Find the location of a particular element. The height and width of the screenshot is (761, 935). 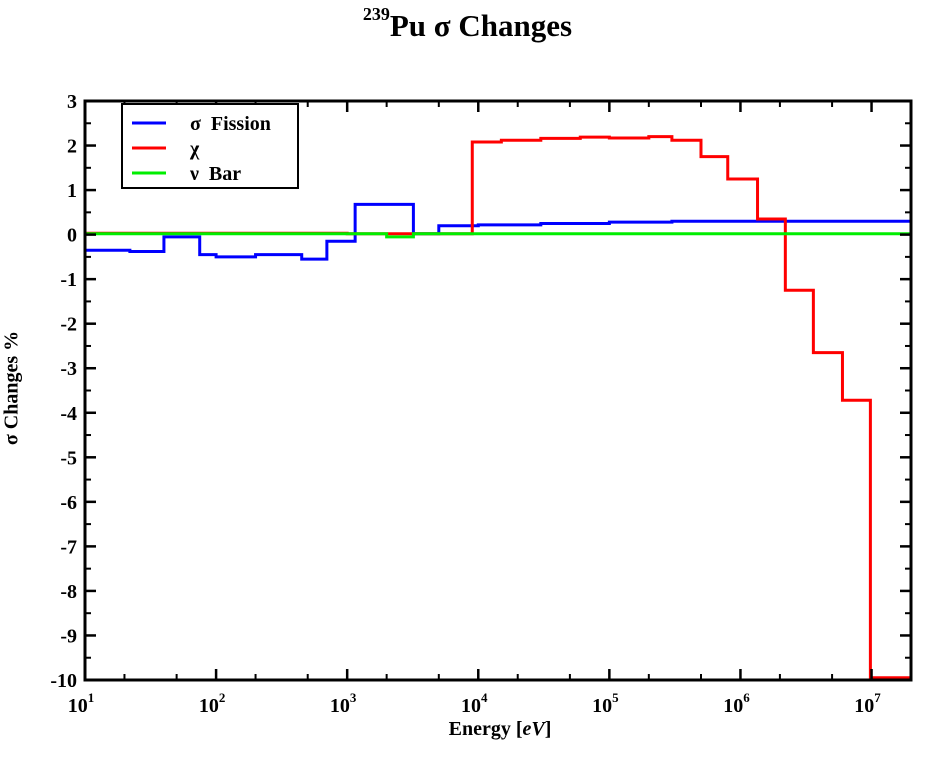

y-tick-label: -5 is located at coordinates (68, 458).